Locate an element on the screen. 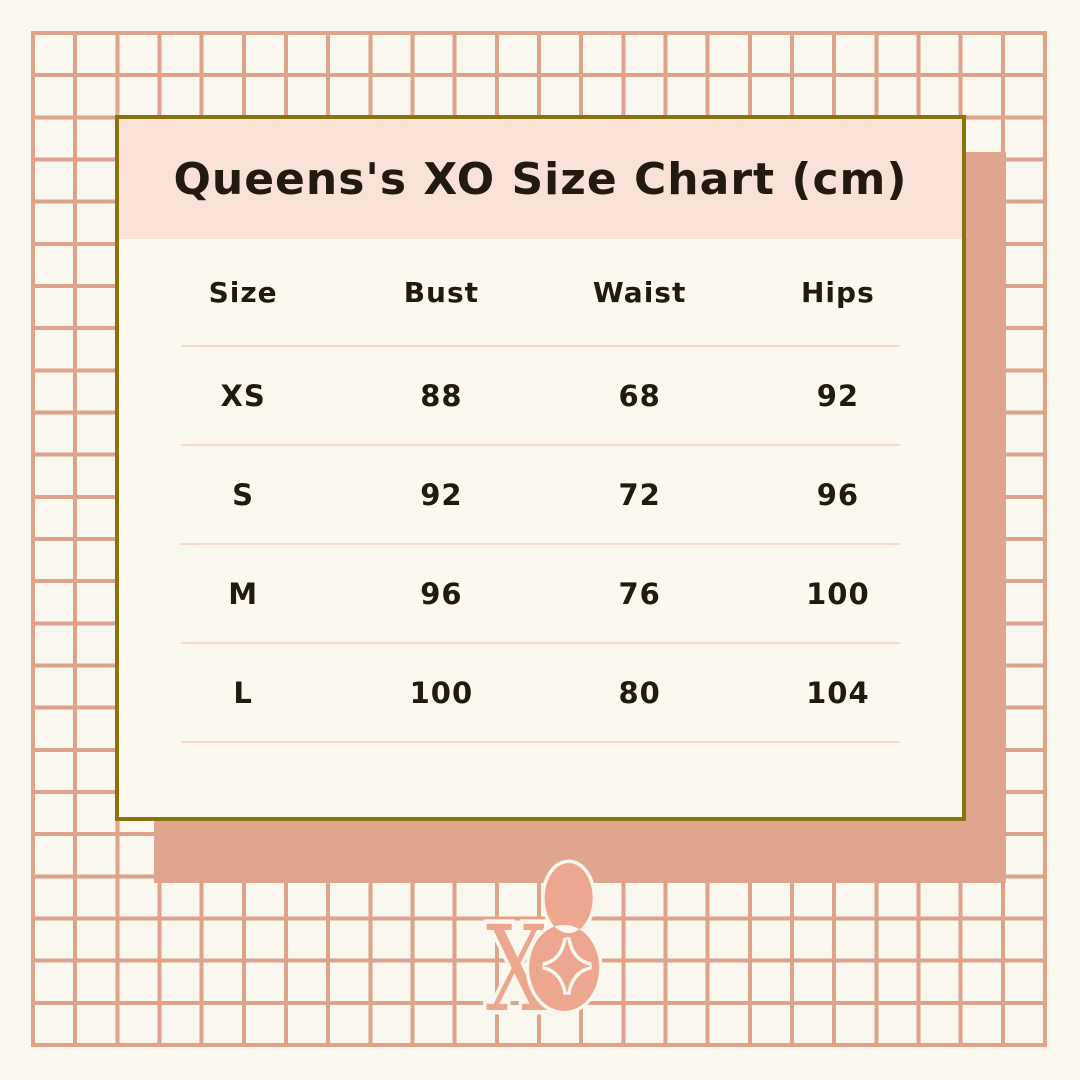  table-header-row: Size Bust Waist Hips is located at coordinates (540, 292).